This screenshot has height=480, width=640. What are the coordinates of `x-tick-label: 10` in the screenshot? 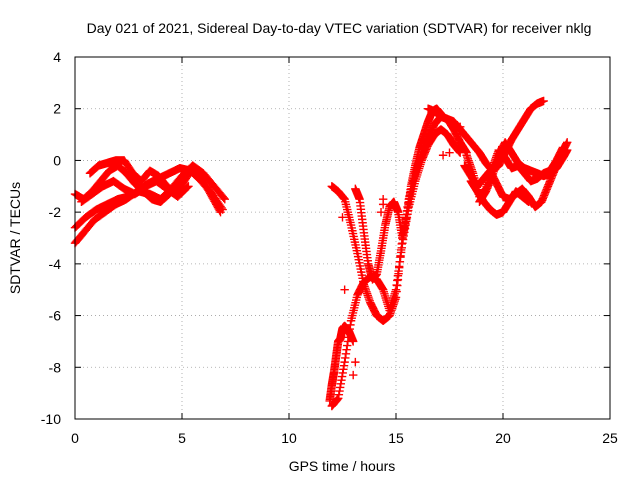 It's located at (289, 438).